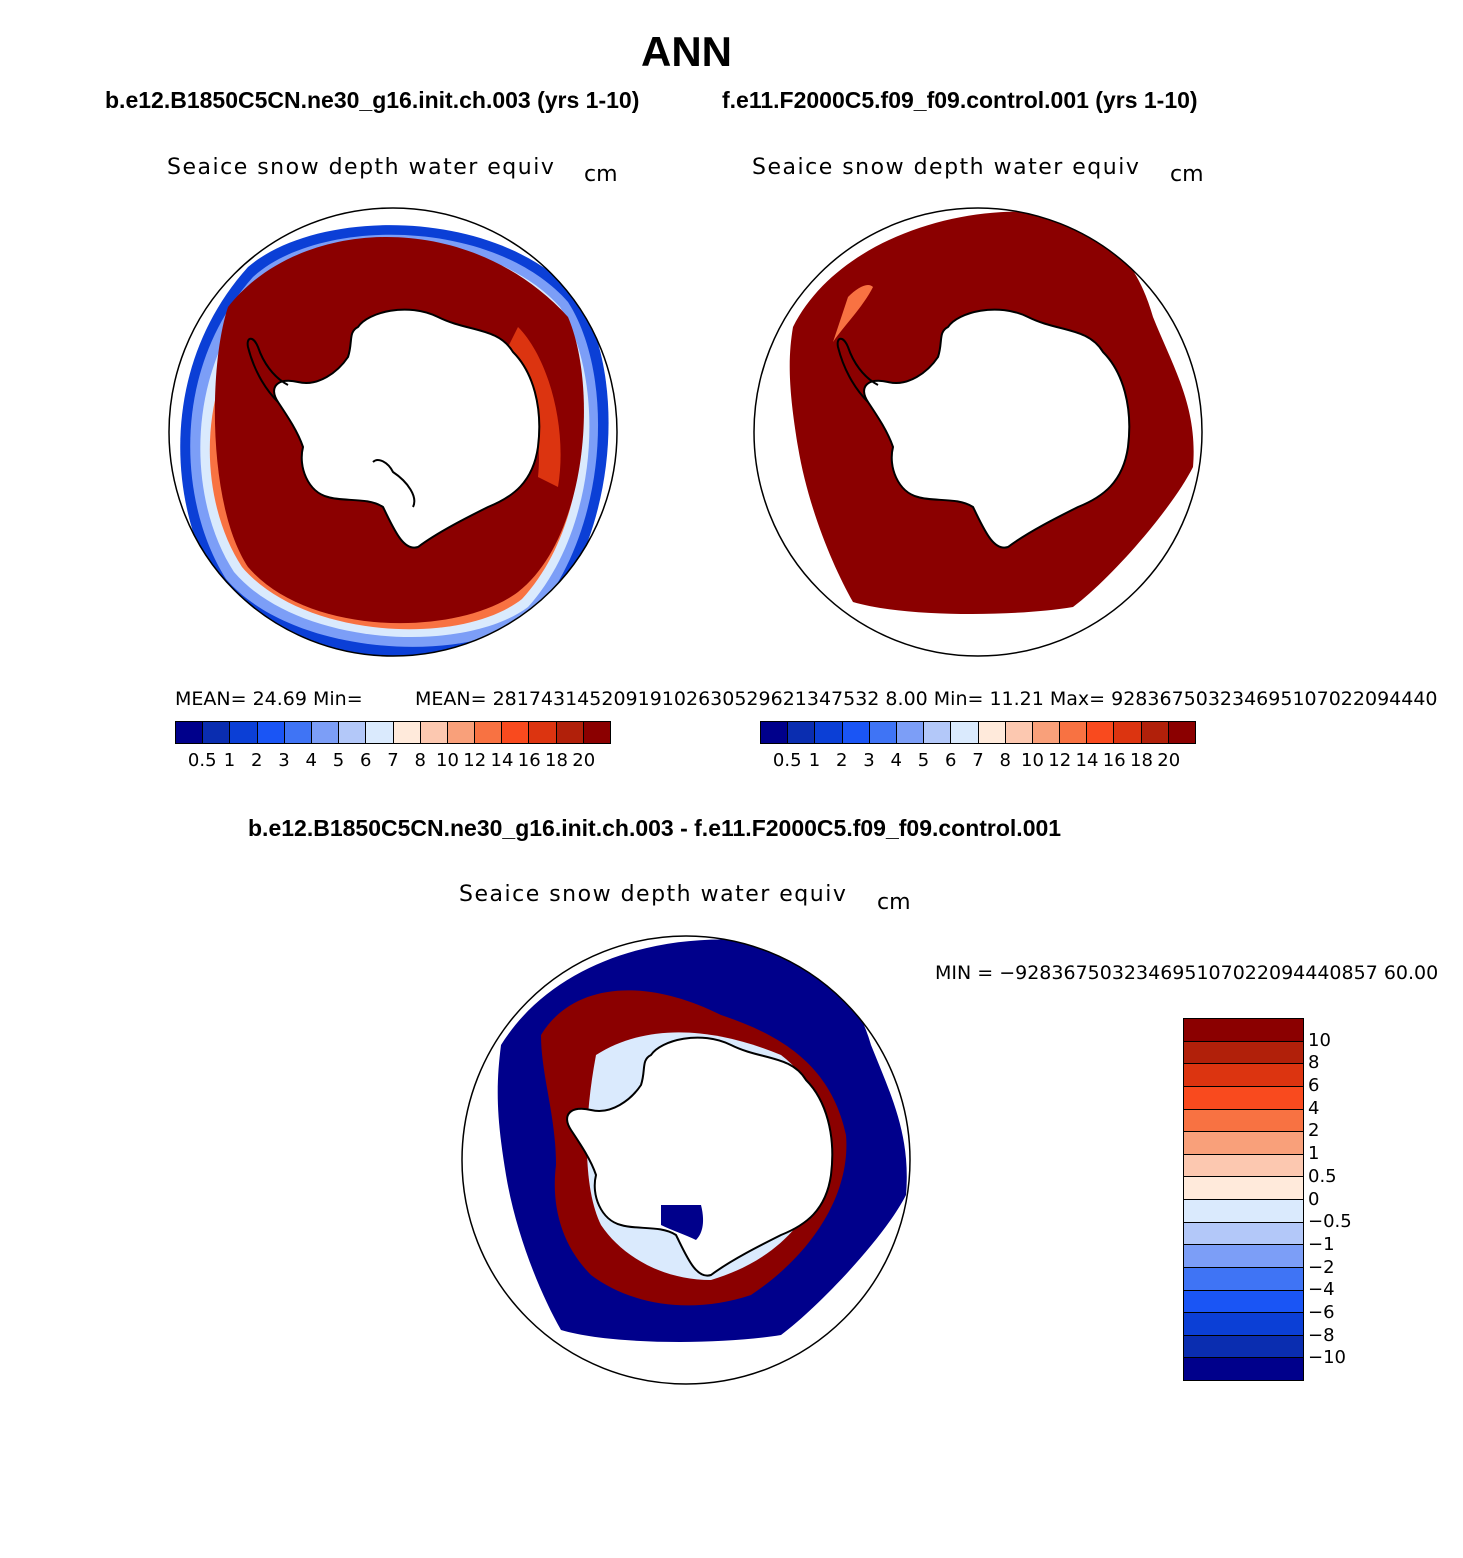 The image size is (1463, 1558). Describe the element at coordinates (601, 174) in the screenshot. I see `panel1-units: cm` at that location.